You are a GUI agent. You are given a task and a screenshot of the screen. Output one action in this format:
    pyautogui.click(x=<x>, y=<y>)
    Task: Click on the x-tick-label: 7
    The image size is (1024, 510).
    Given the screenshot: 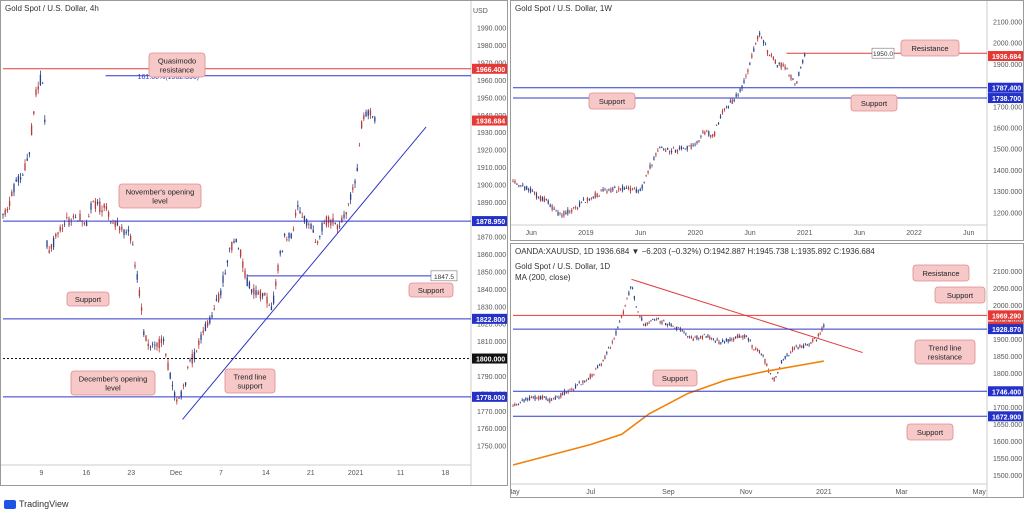 What is the action you would take?
    pyautogui.click(x=221, y=473)
    